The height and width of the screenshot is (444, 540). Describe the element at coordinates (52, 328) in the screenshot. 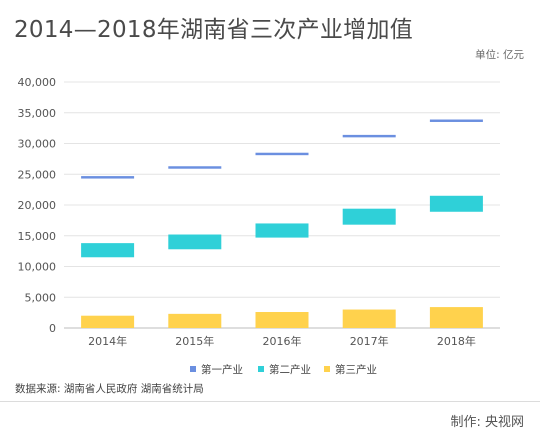

I see `y-tick-label: 0` at that location.